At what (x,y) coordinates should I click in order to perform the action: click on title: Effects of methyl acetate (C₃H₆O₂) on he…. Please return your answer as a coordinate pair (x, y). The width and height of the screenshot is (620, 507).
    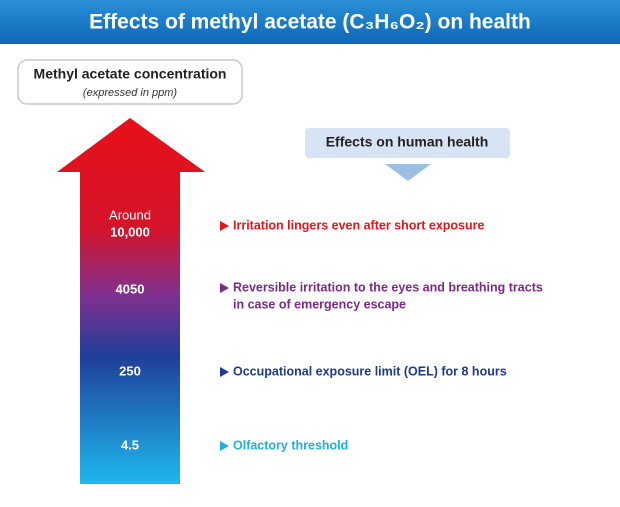
    Looking at the image, I should click on (310, 22).